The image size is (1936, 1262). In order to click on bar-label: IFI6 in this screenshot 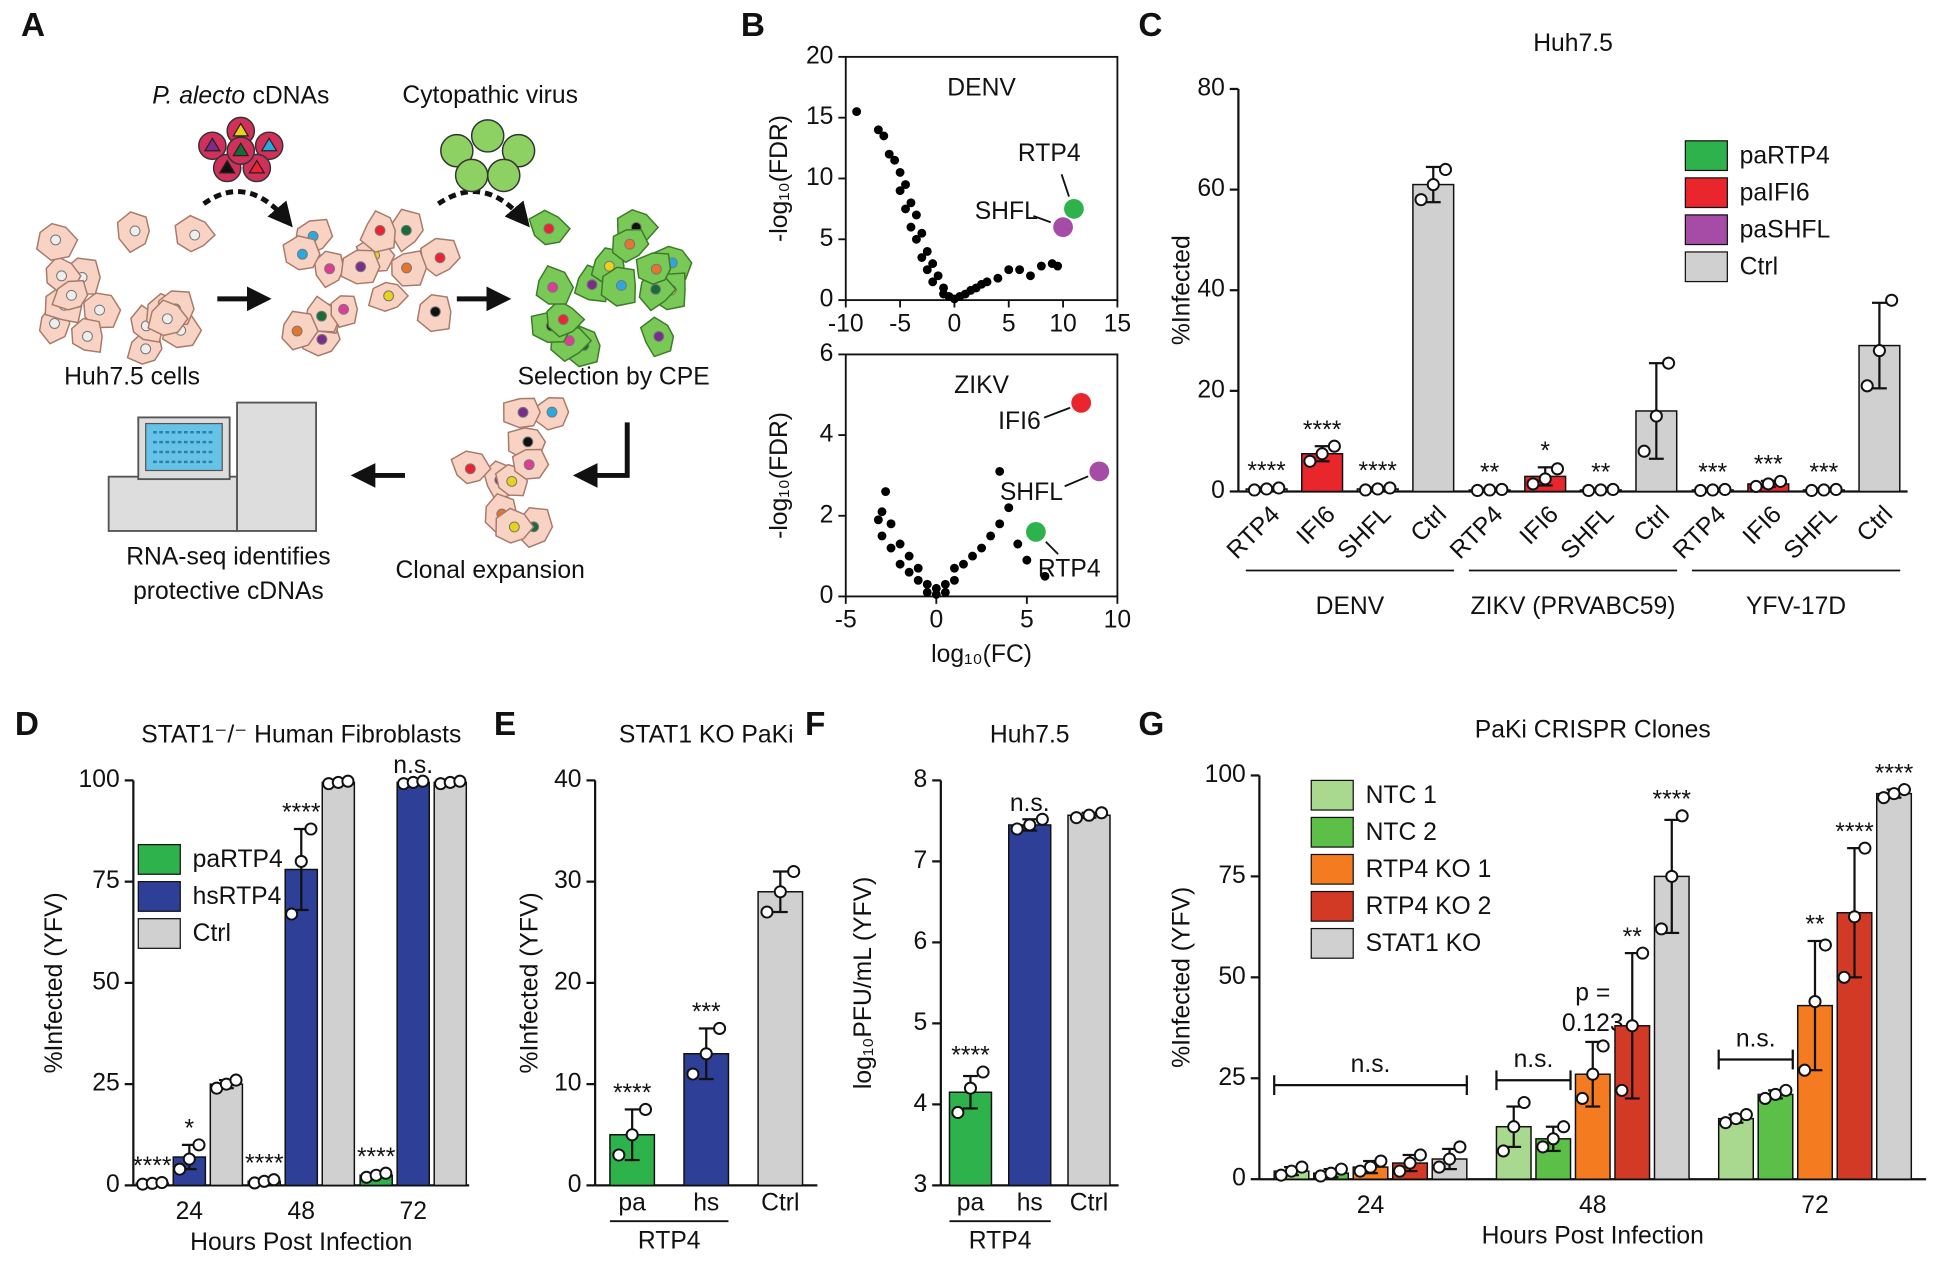, I will do `click(1539, 525)`.